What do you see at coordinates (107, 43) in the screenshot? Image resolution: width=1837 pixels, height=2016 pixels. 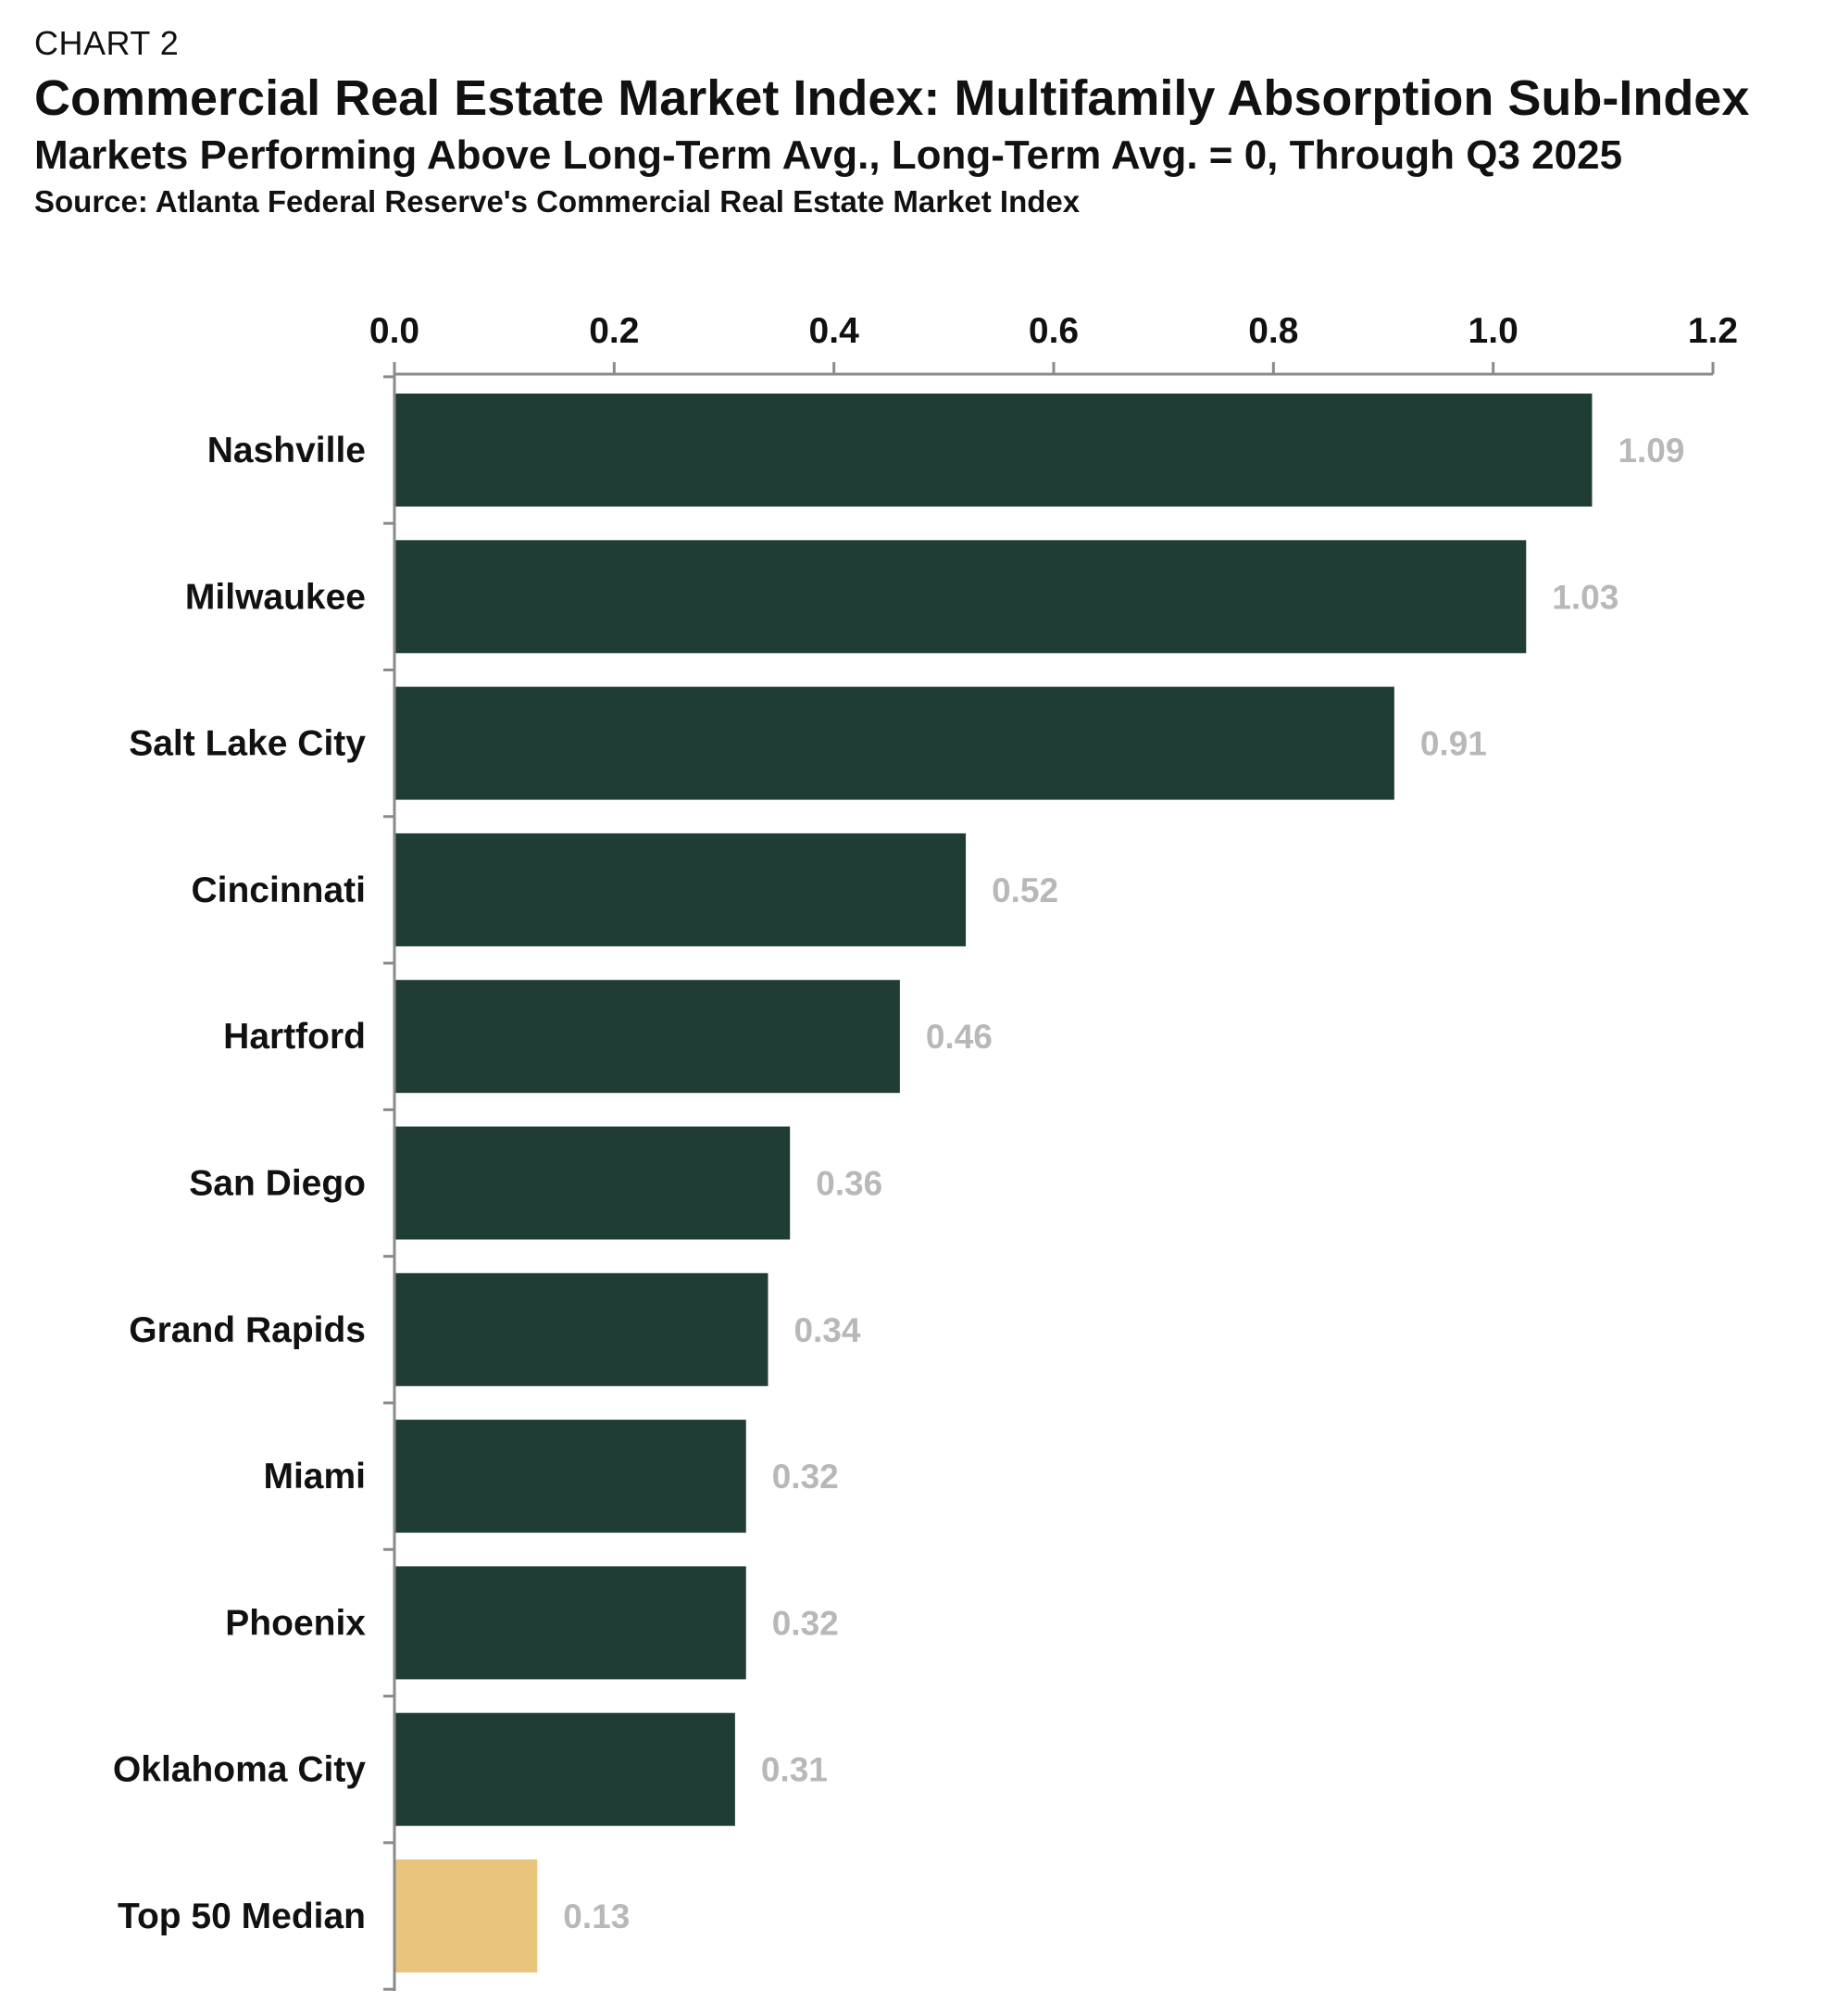 I see `chart-number: CHART 2` at bounding box center [107, 43].